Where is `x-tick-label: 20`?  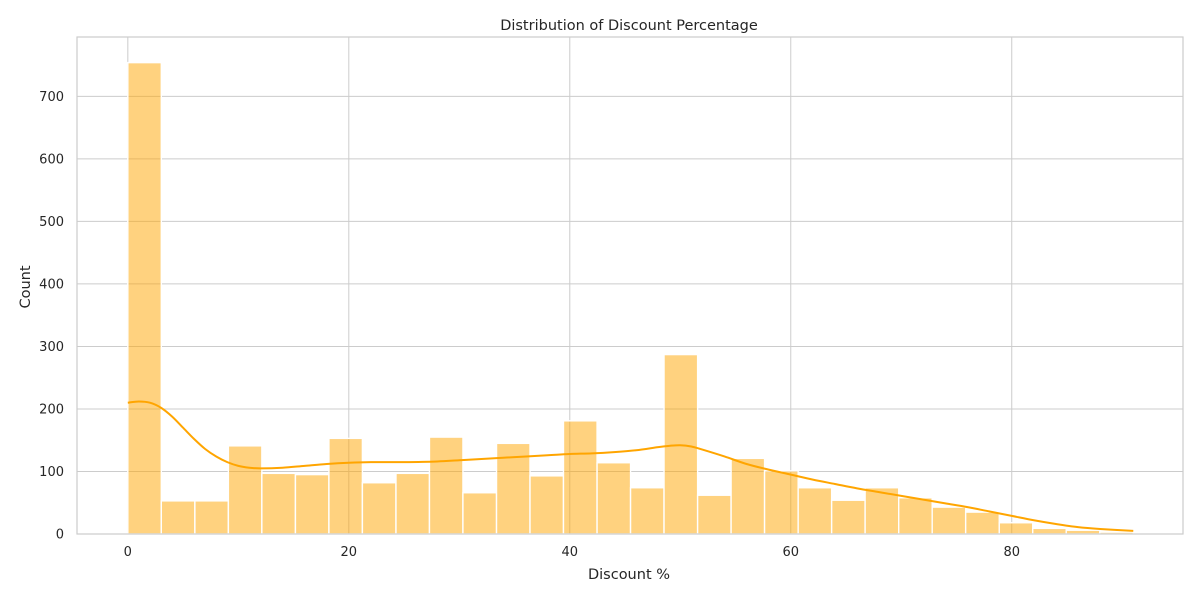 x-tick-label: 20 is located at coordinates (349, 552).